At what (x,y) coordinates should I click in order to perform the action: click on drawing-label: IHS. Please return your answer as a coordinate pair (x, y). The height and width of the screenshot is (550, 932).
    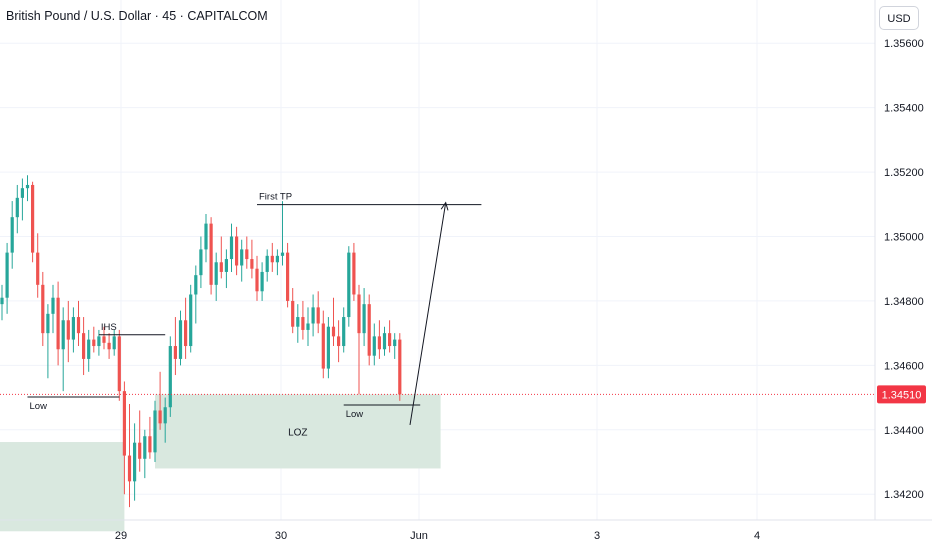
    Looking at the image, I should click on (109, 327).